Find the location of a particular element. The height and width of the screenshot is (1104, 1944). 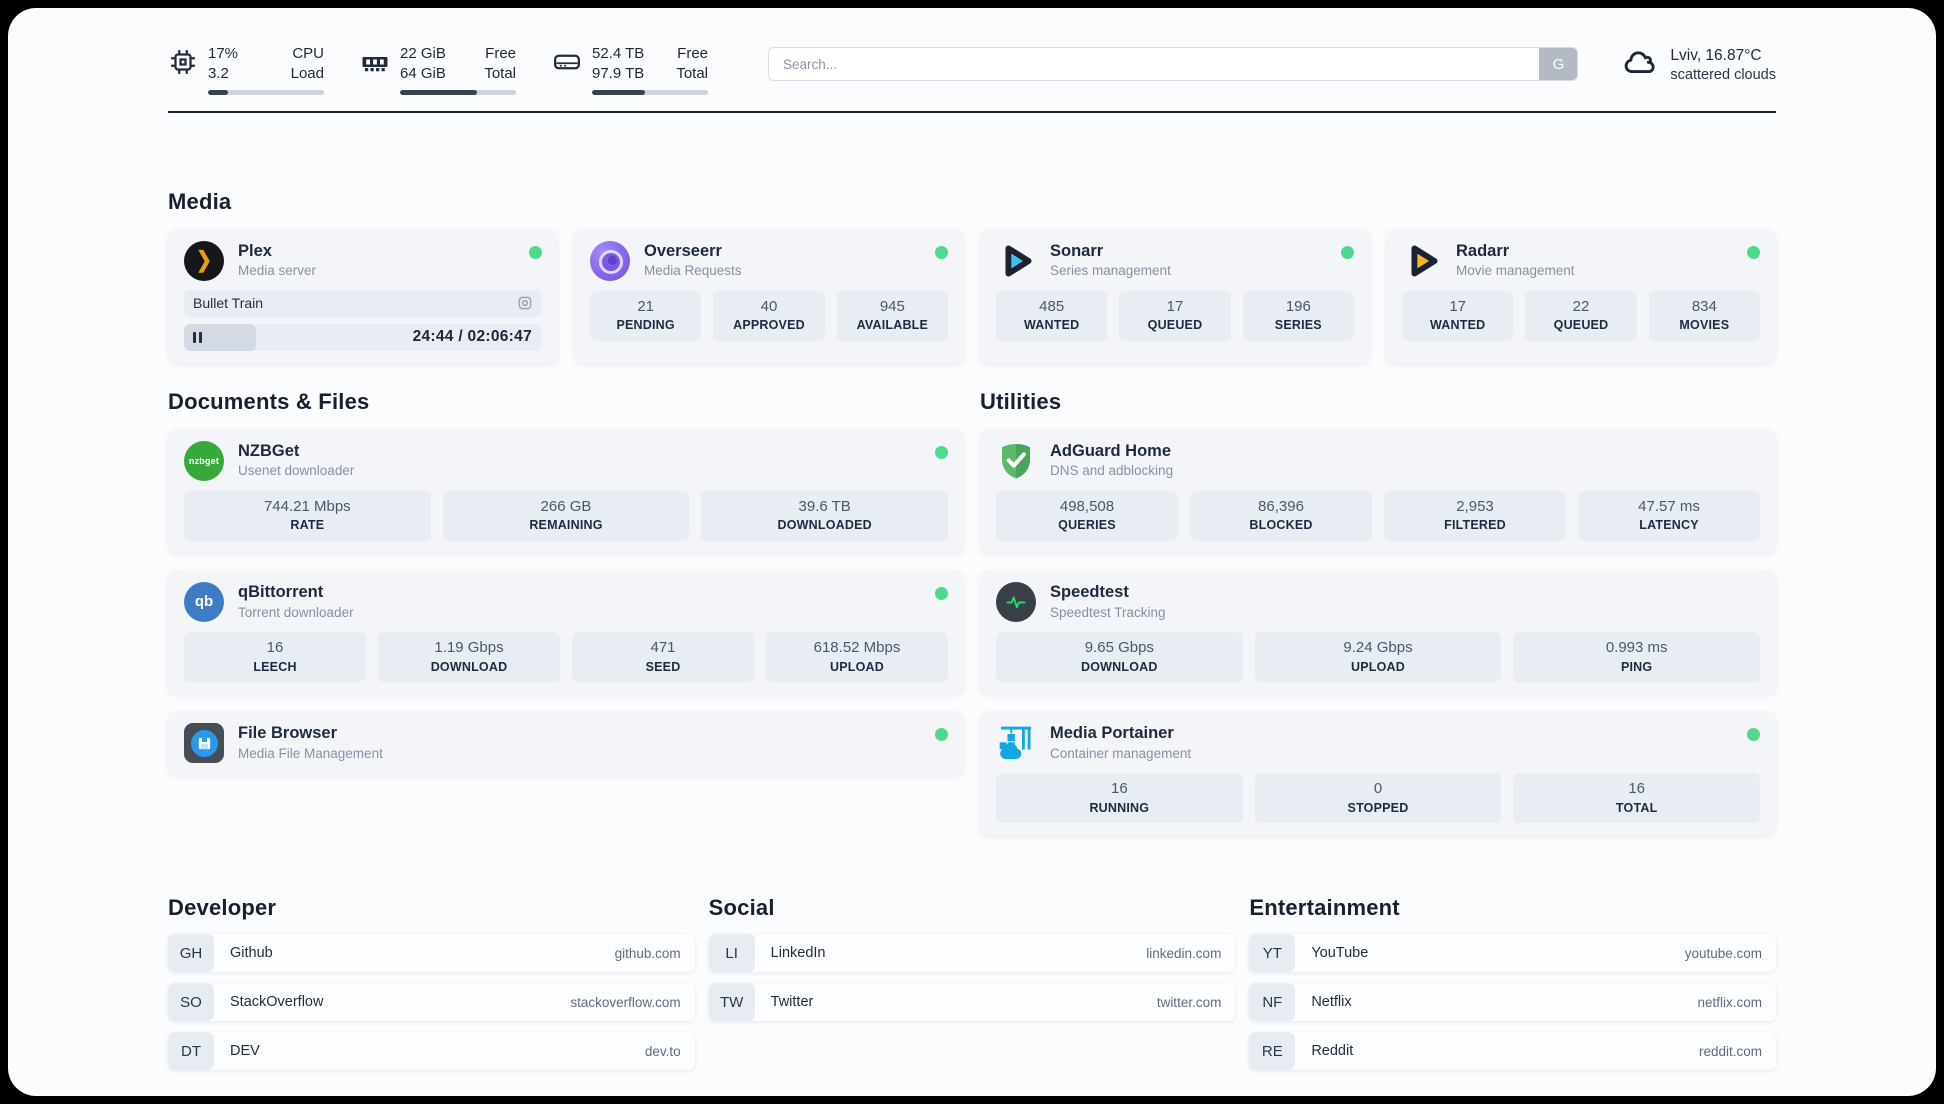

bookmark-name: Reddit is located at coordinates (1332, 1051).